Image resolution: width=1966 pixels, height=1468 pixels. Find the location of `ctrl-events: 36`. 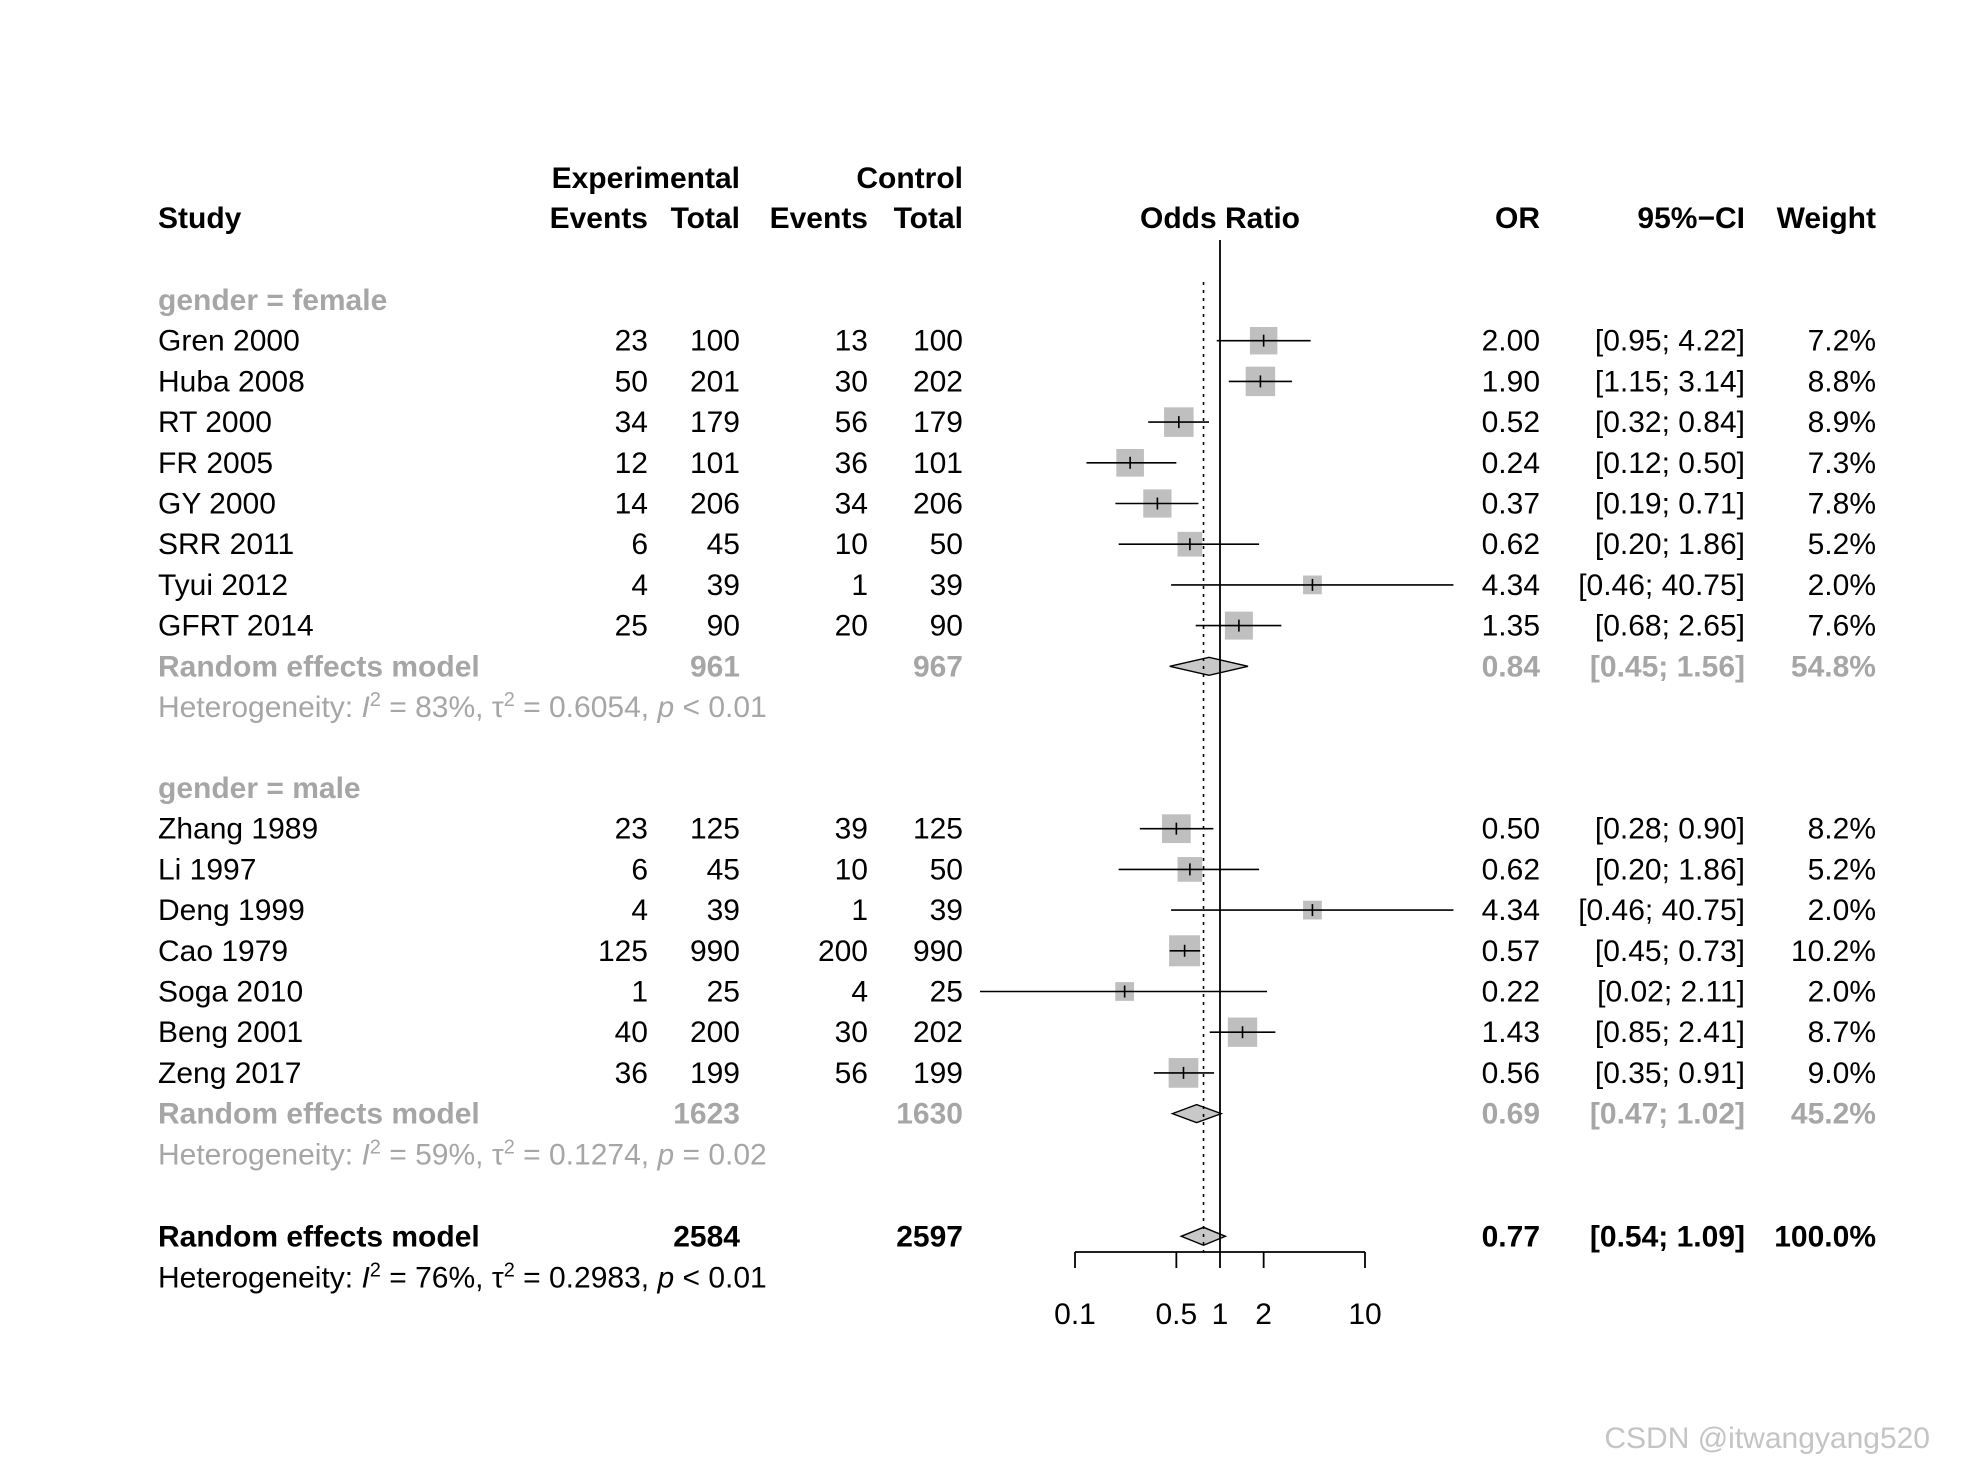

ctrl-events: 36 is located at coordinates (851, 463).